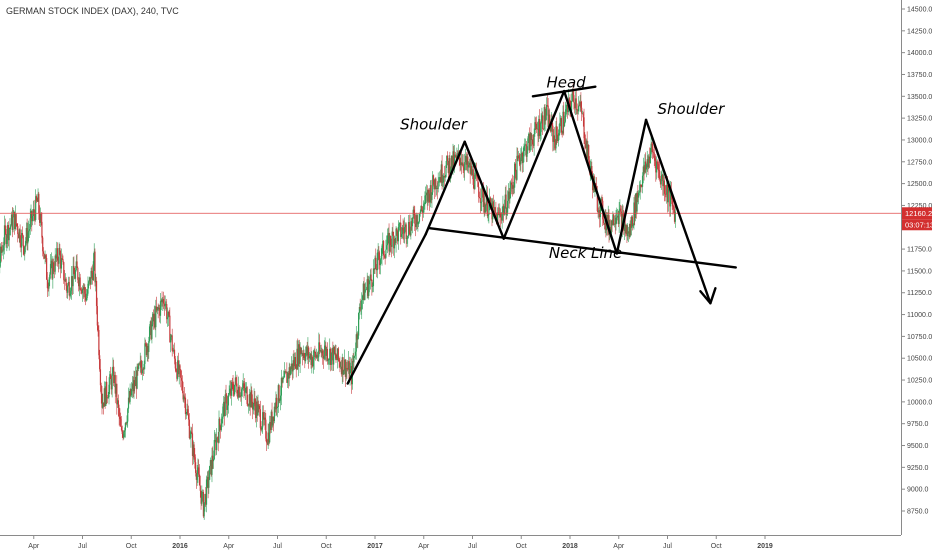 The image size is (932, 550). I want to click on x-tick-label: 2016, so click(180, 546).